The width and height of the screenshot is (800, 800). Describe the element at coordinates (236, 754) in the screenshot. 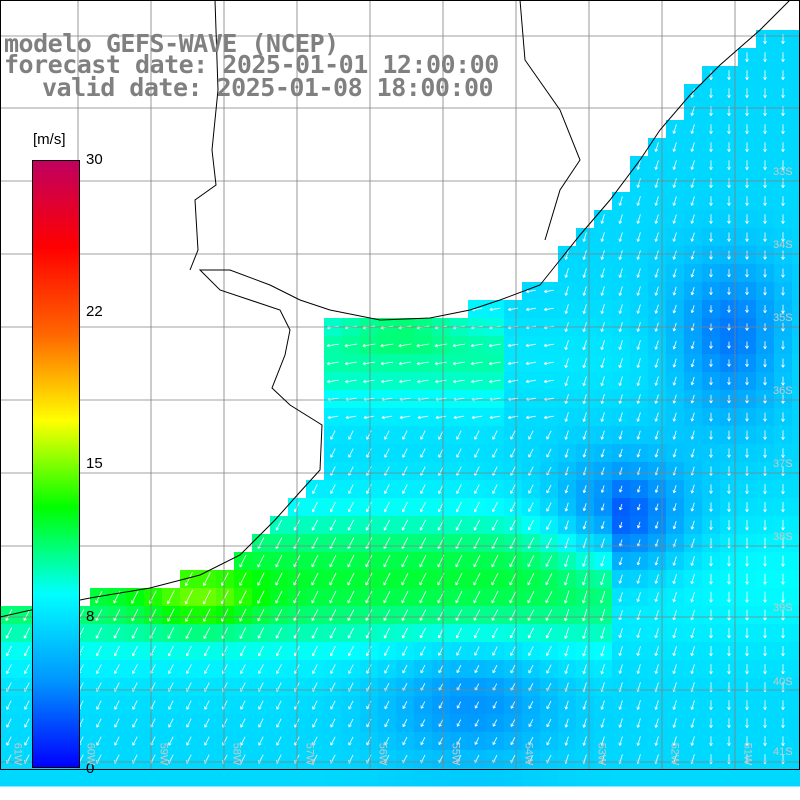

I see `lon-label-58w: 58W` at that location.